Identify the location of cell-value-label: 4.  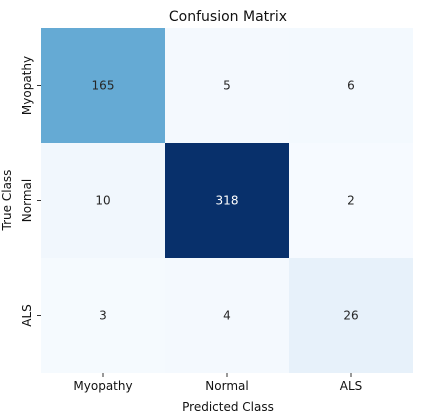
(227, 316).